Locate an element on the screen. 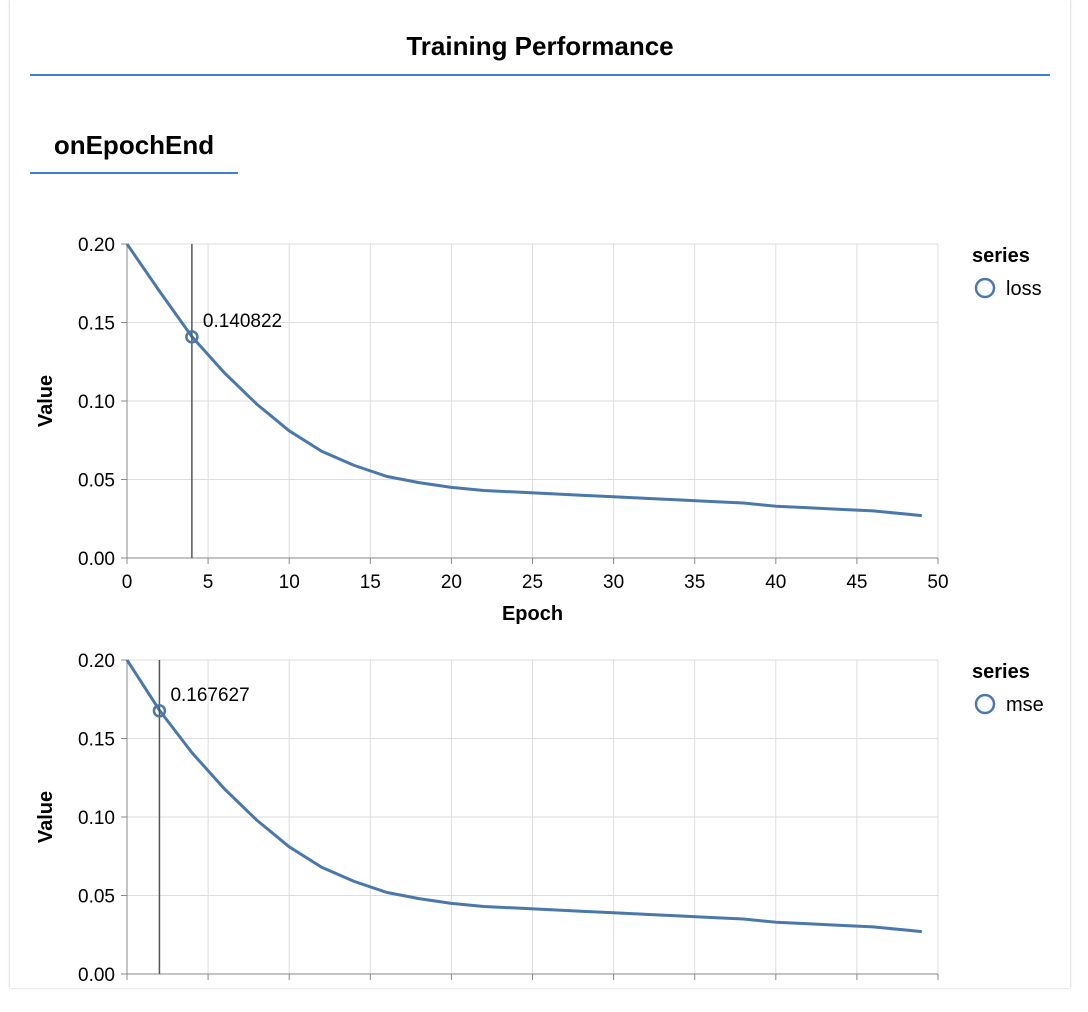 This screenshot has height=1012, width=1088. x-tick-label: 35 is located at coordinates (694, 582).